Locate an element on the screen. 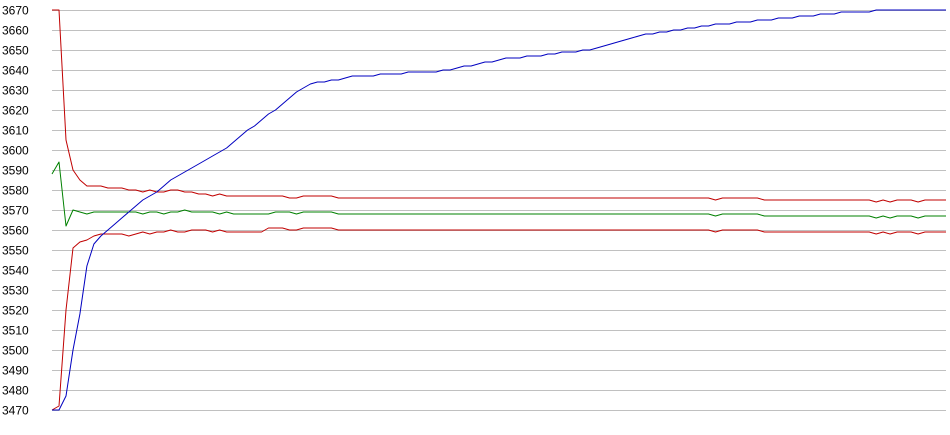 The image size is (950, 435). y-tick-label: 3500 is located at coordinates (15, 351).